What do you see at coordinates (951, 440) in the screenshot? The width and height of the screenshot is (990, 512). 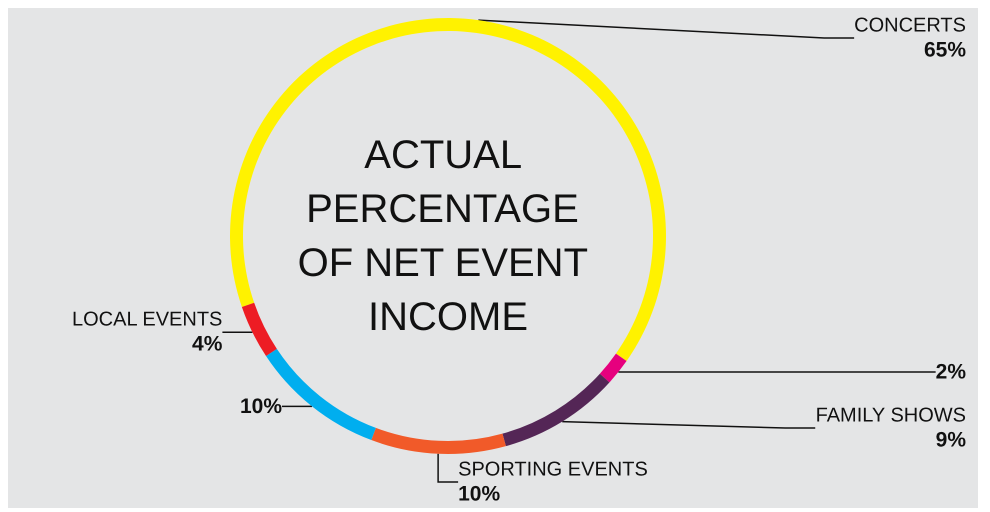 I see `data-label: 9%` at bounding box center [951, 440].